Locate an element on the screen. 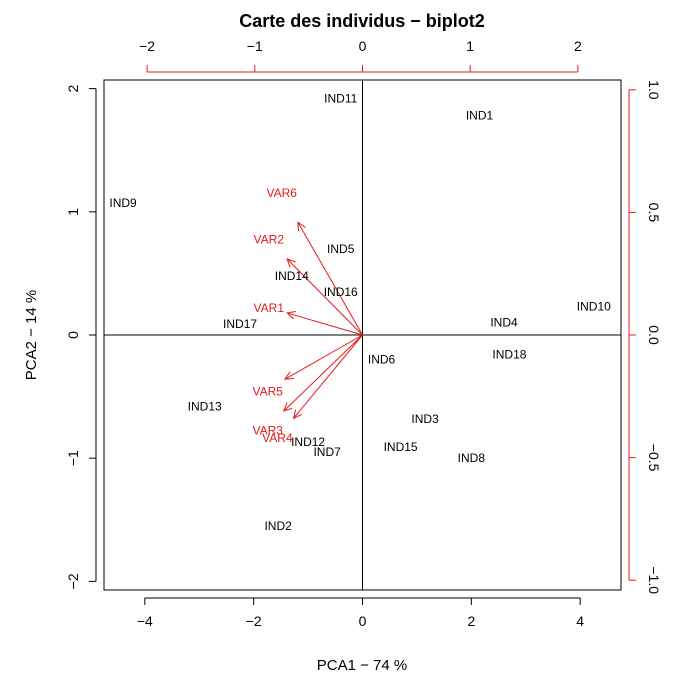 This screenshot has width=675, height=691. arrowhead-var1 is located at coordinates (291, 315).